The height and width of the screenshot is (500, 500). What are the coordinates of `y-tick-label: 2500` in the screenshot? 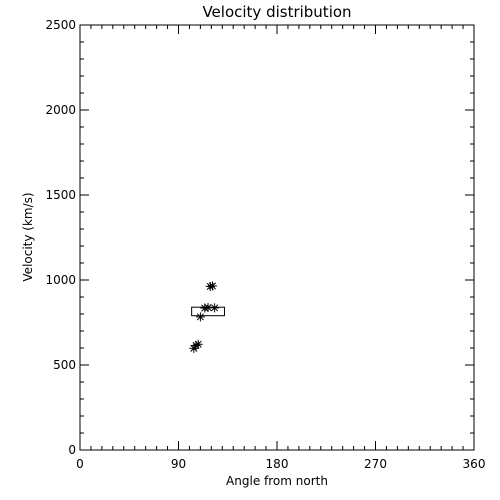 It's located at (60, 25).